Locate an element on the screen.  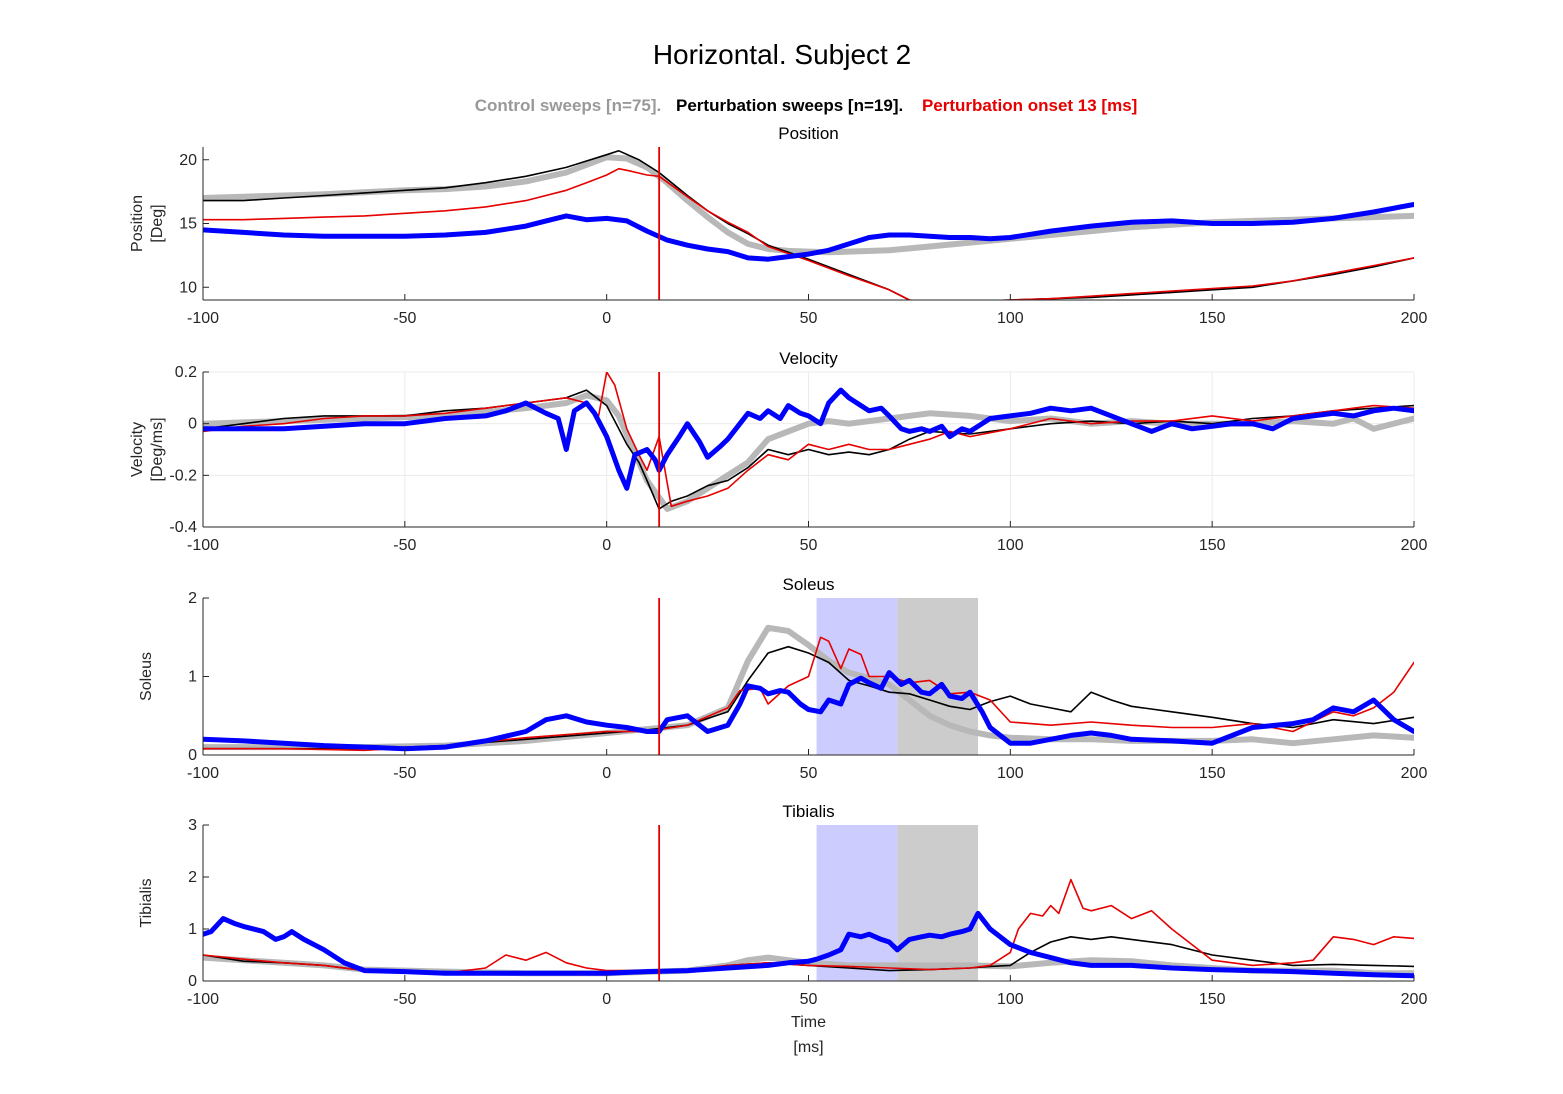
panel-title-position: Position is located at coordinates (808, 133).